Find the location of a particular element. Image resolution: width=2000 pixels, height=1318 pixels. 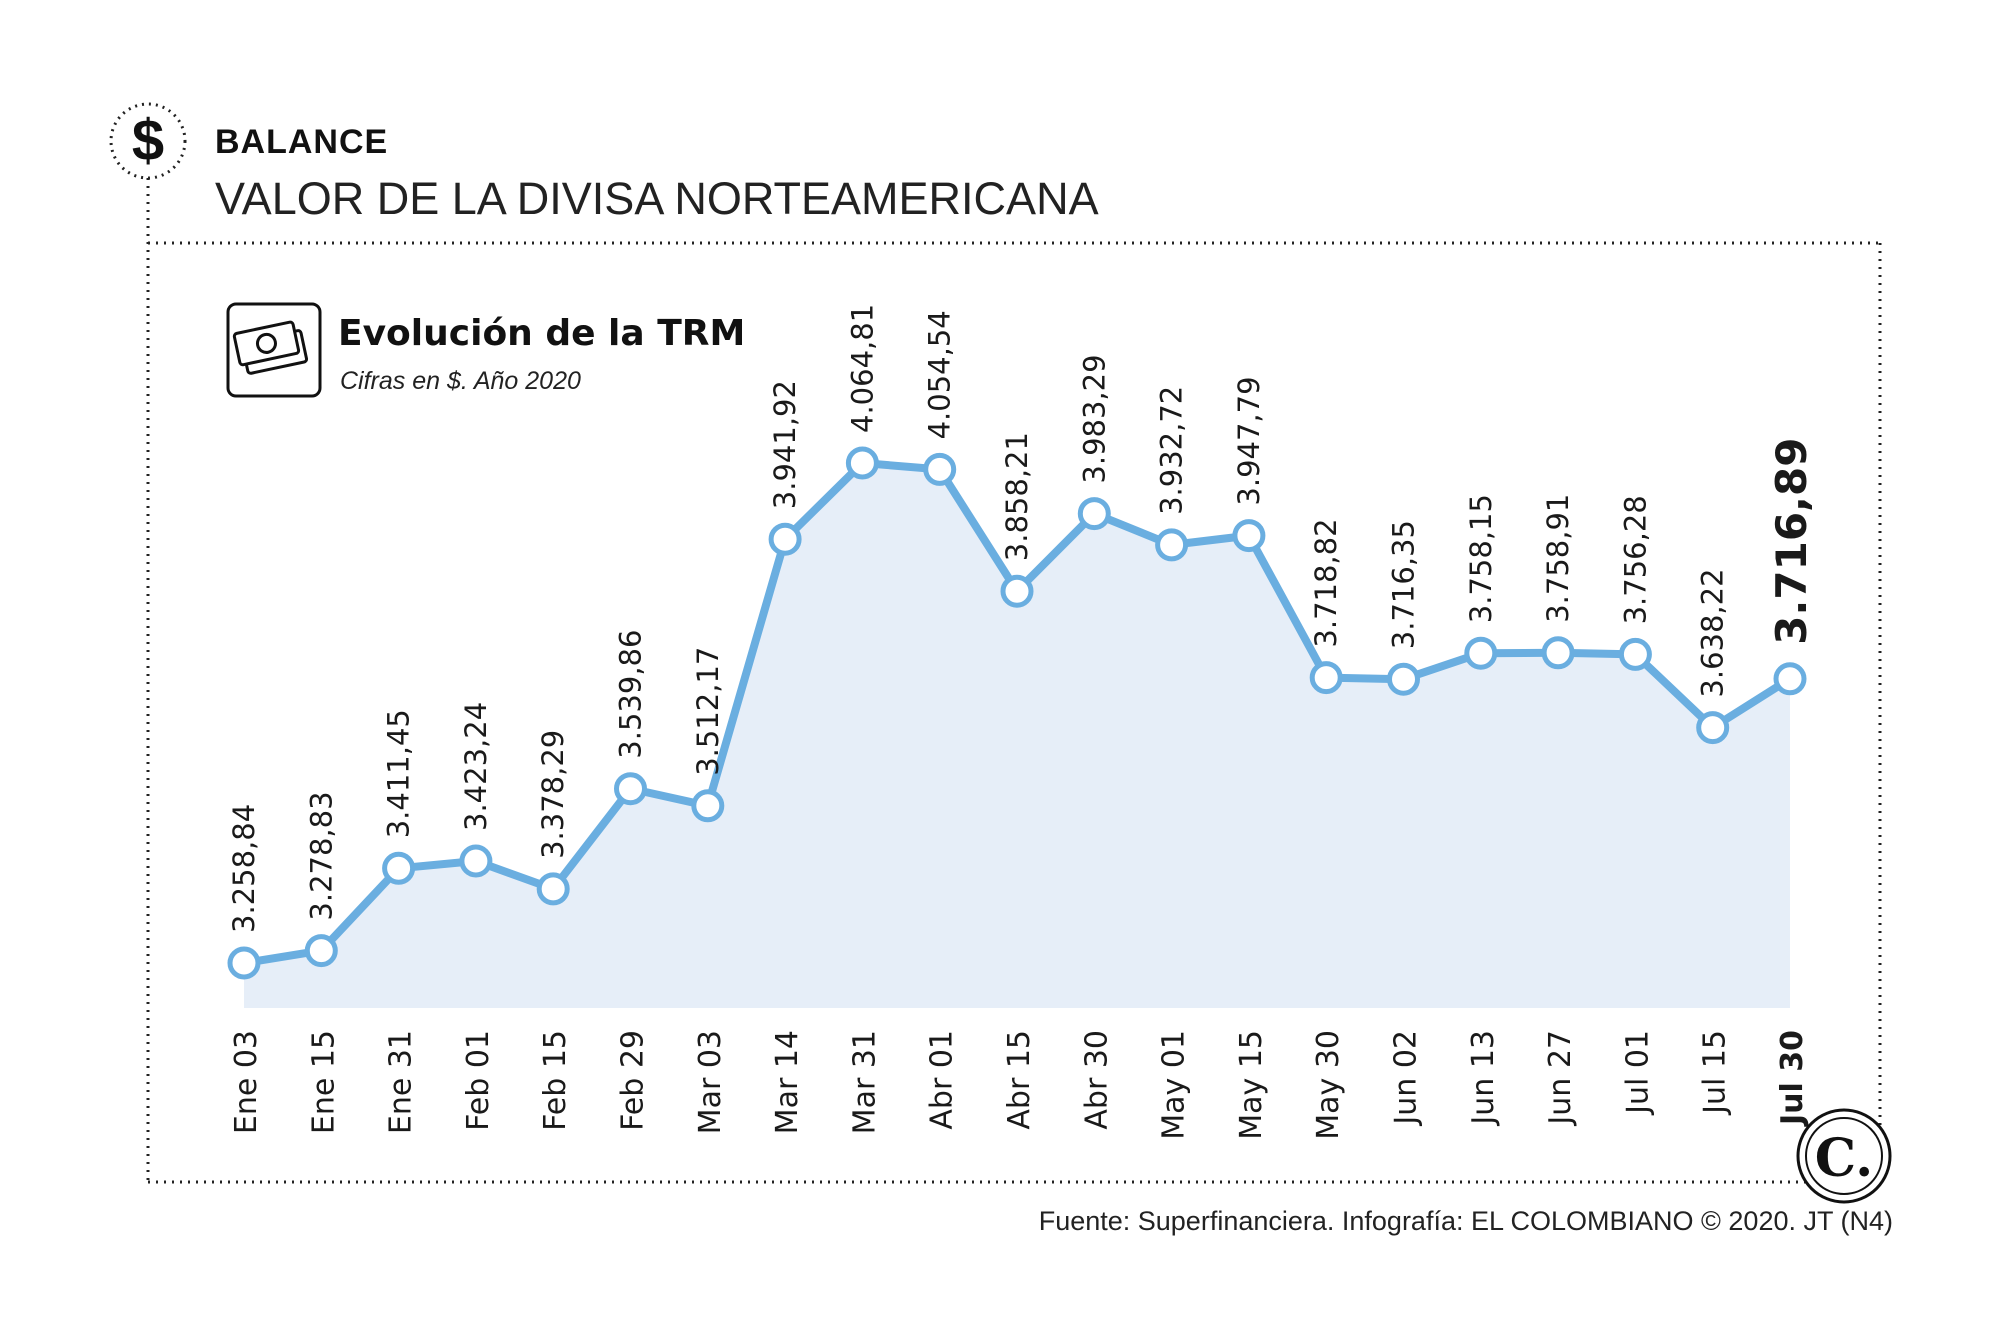

dollar-symbol: $ is located at coordinates (148, 140).